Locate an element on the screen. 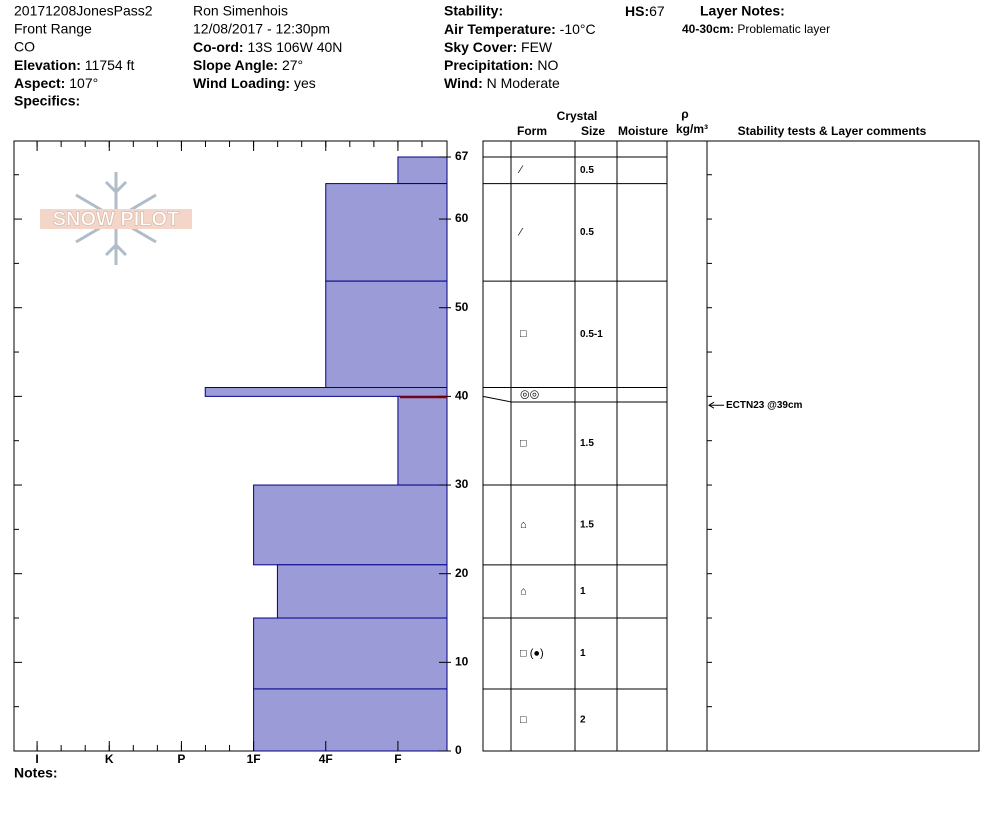  logo-band is located at coordinates (116, 219).